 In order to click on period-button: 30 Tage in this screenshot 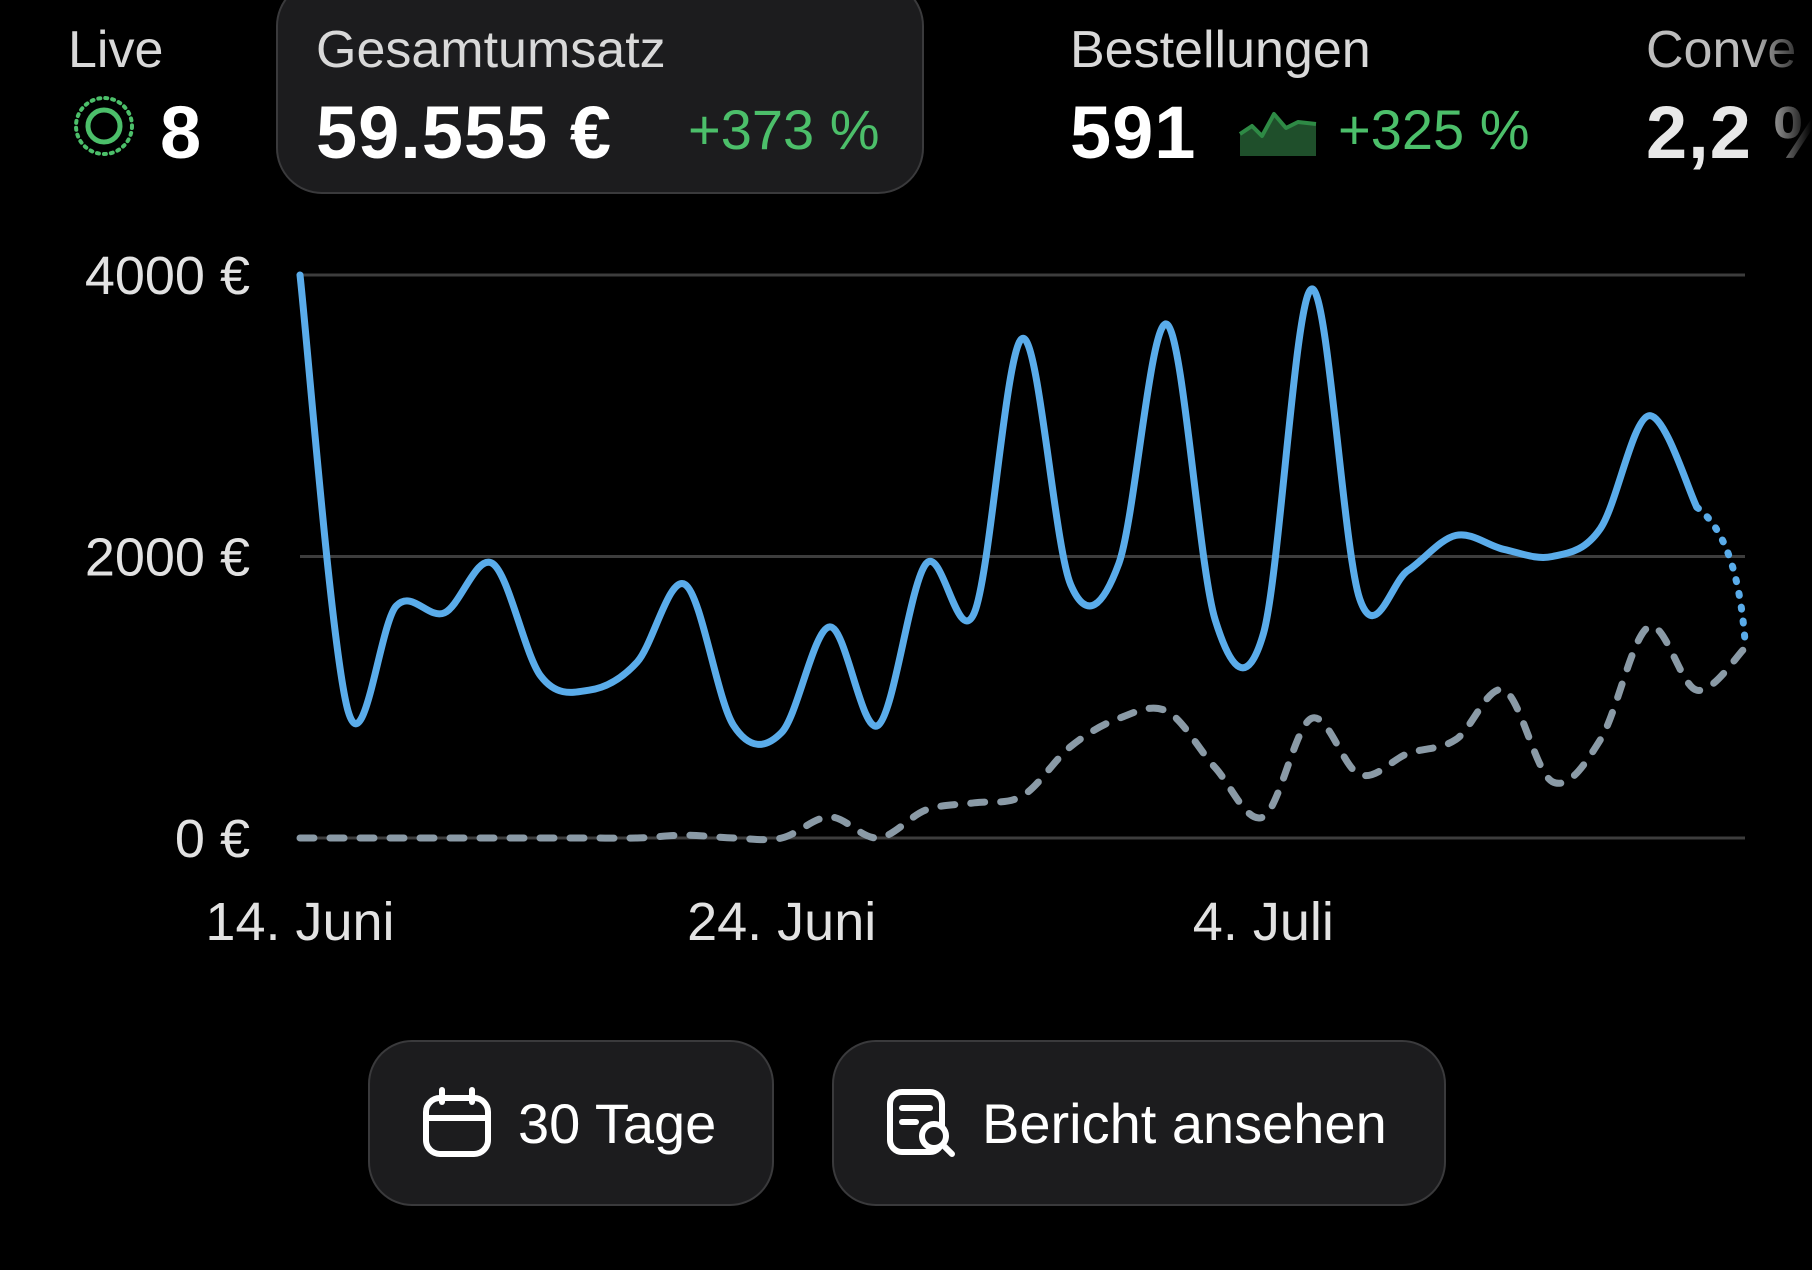, I will do `click(571, 1123)`.